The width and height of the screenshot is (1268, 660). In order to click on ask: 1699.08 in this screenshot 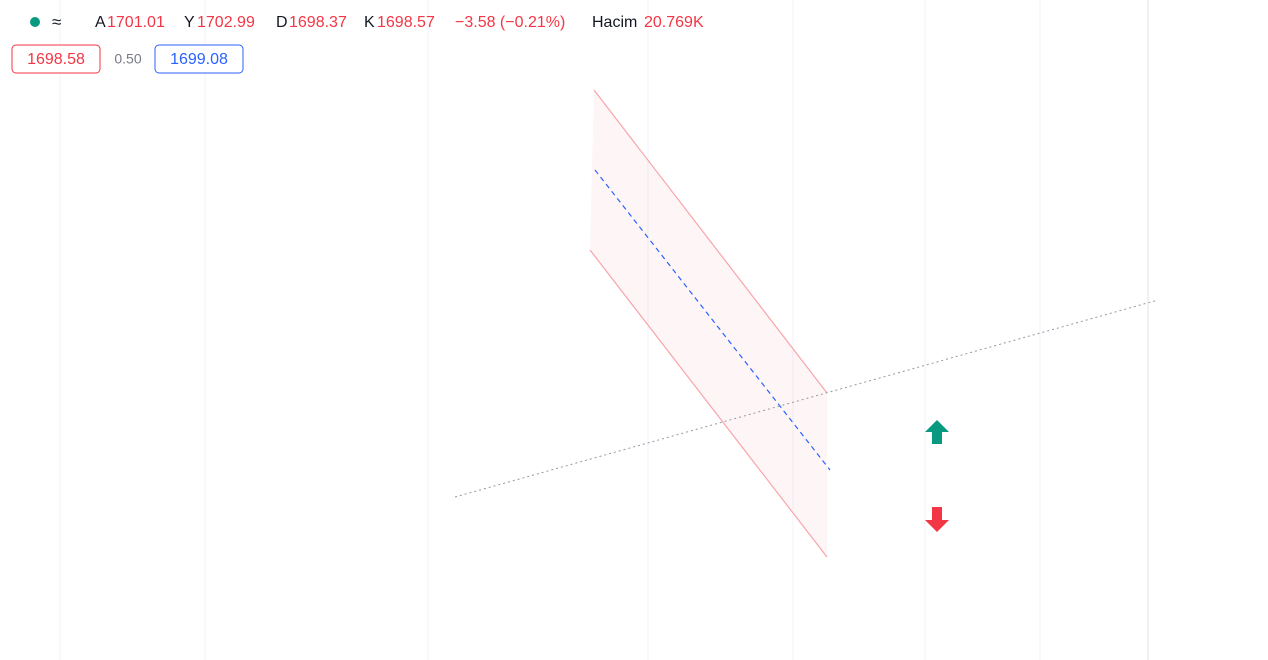, I will do `click(199, 59)`.